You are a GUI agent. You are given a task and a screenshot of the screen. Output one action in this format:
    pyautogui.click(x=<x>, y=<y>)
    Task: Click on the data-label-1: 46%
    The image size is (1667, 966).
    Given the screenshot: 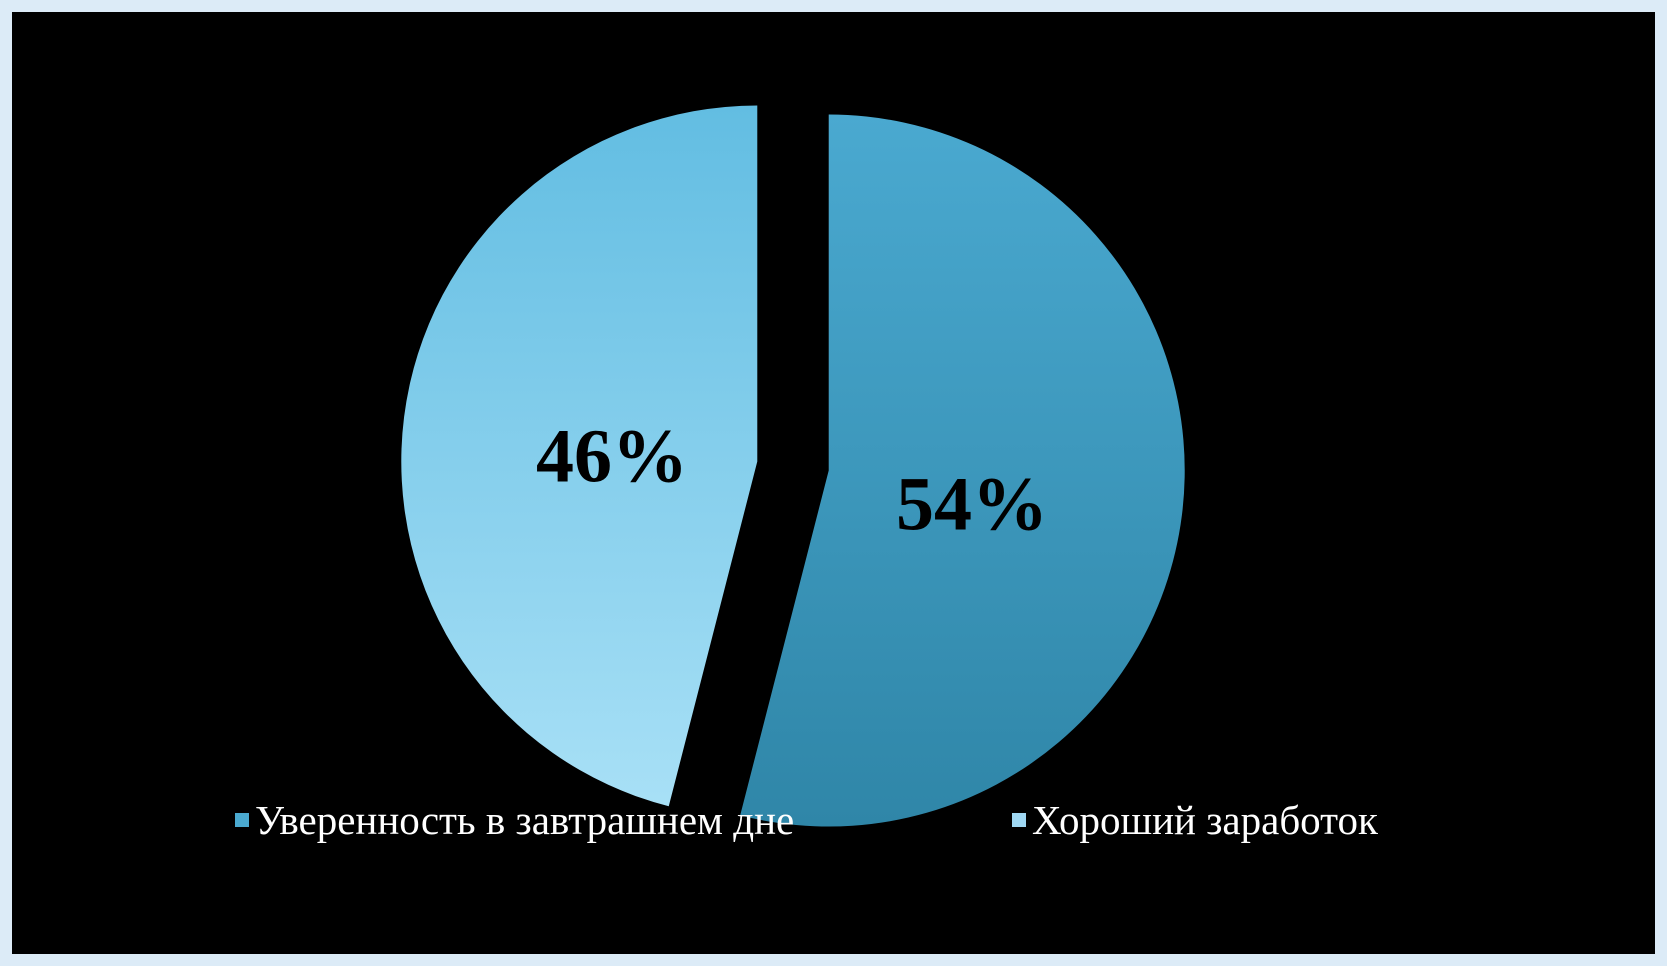 What is the action you would take?
    pyautogui.click(x=612, y=456)
    